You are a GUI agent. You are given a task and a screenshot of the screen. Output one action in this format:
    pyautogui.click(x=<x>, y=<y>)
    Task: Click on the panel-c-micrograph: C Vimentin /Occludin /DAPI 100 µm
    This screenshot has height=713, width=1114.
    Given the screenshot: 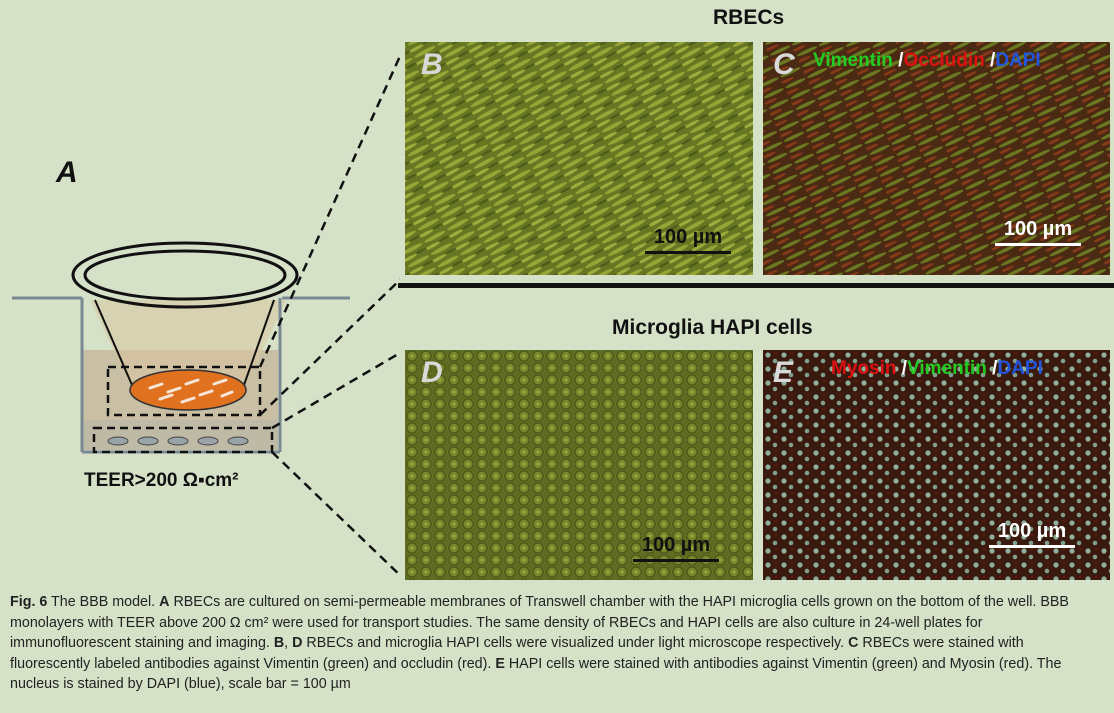 What is the action you would take?
    pyautogui.click(x=936, y=158)
    